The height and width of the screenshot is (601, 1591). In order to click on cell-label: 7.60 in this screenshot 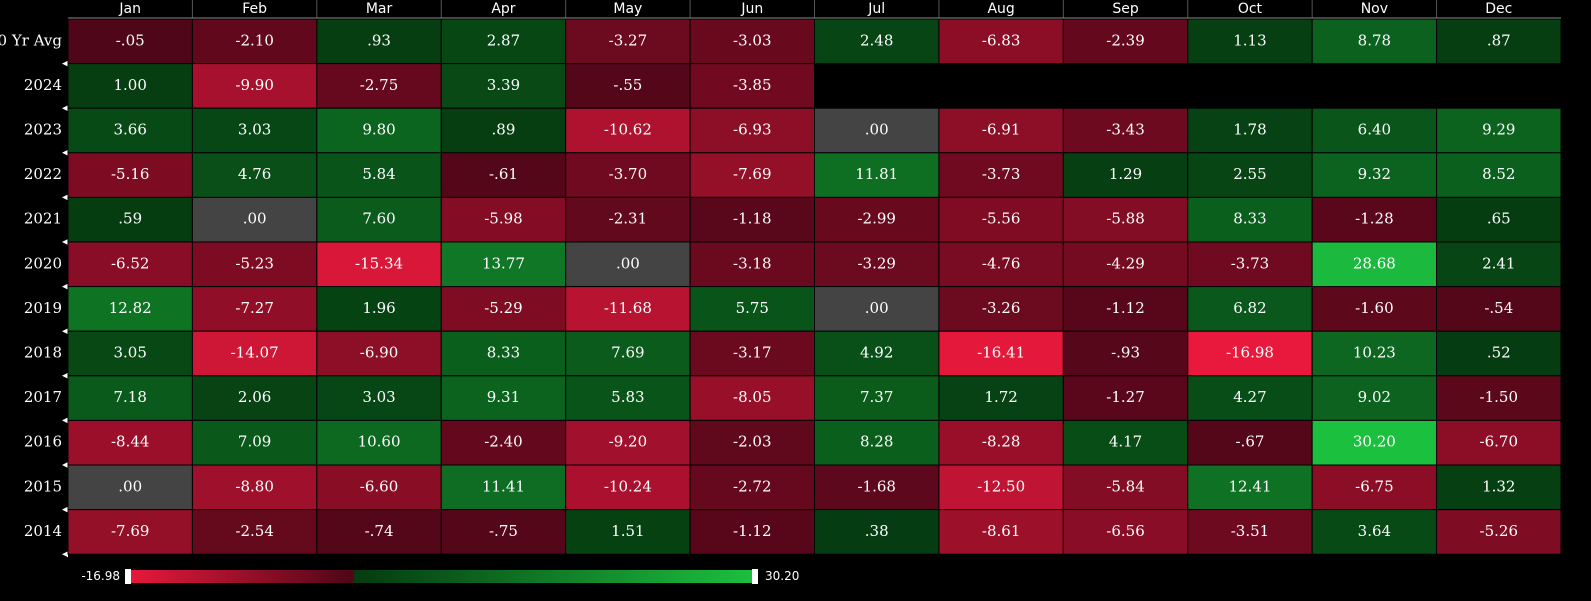, I will do `click(378, 219)`.